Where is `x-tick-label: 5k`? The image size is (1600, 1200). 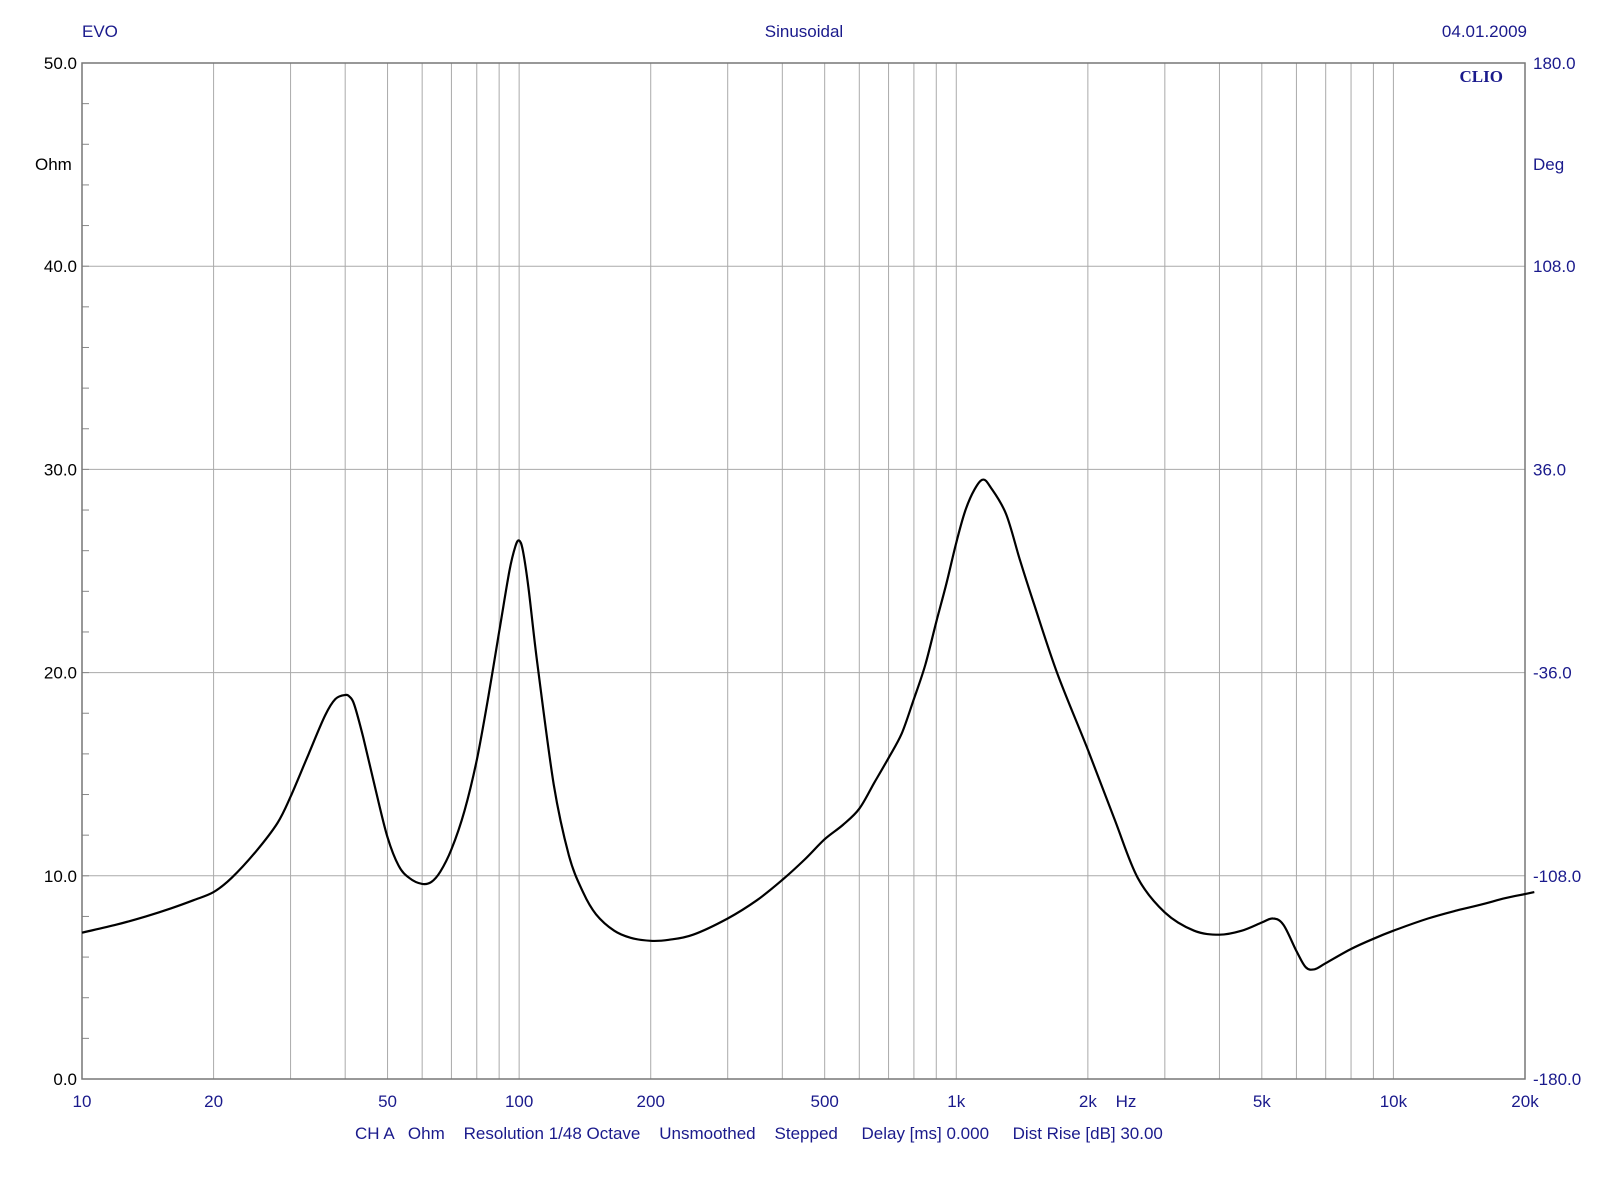
x-tick-label: 5k is located at coordinates (1262, 1101).